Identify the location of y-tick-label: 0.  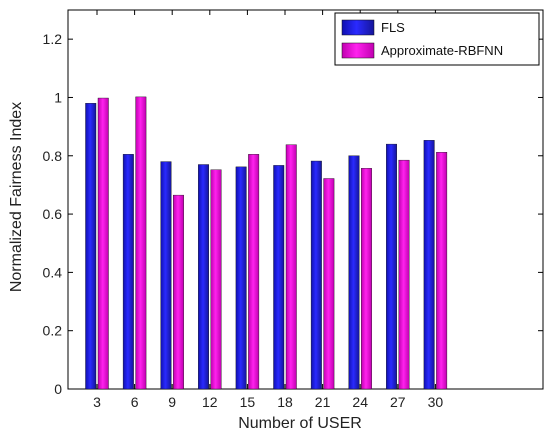
(58, 389).